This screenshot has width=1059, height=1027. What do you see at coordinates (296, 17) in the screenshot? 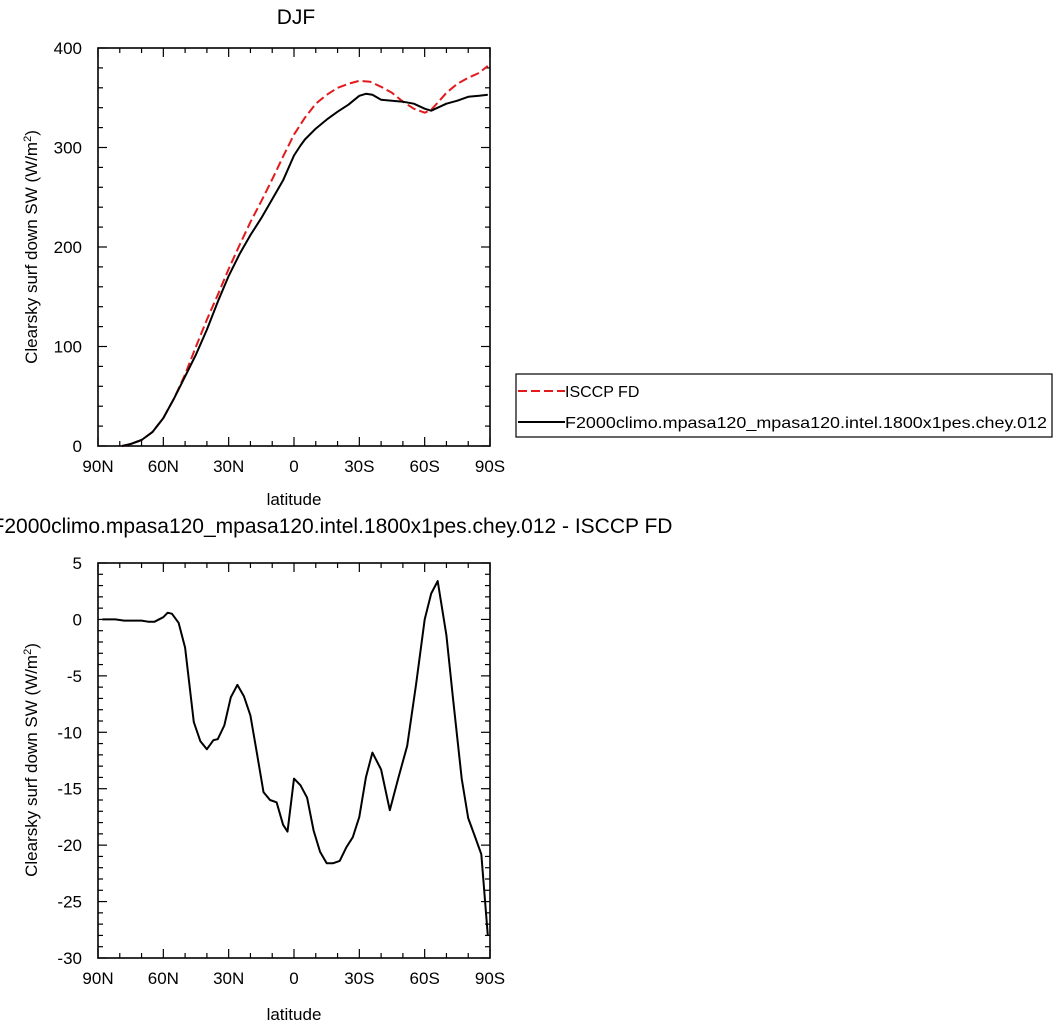
I see `top-chart-title: DJF` at bounding box center [296, 17].